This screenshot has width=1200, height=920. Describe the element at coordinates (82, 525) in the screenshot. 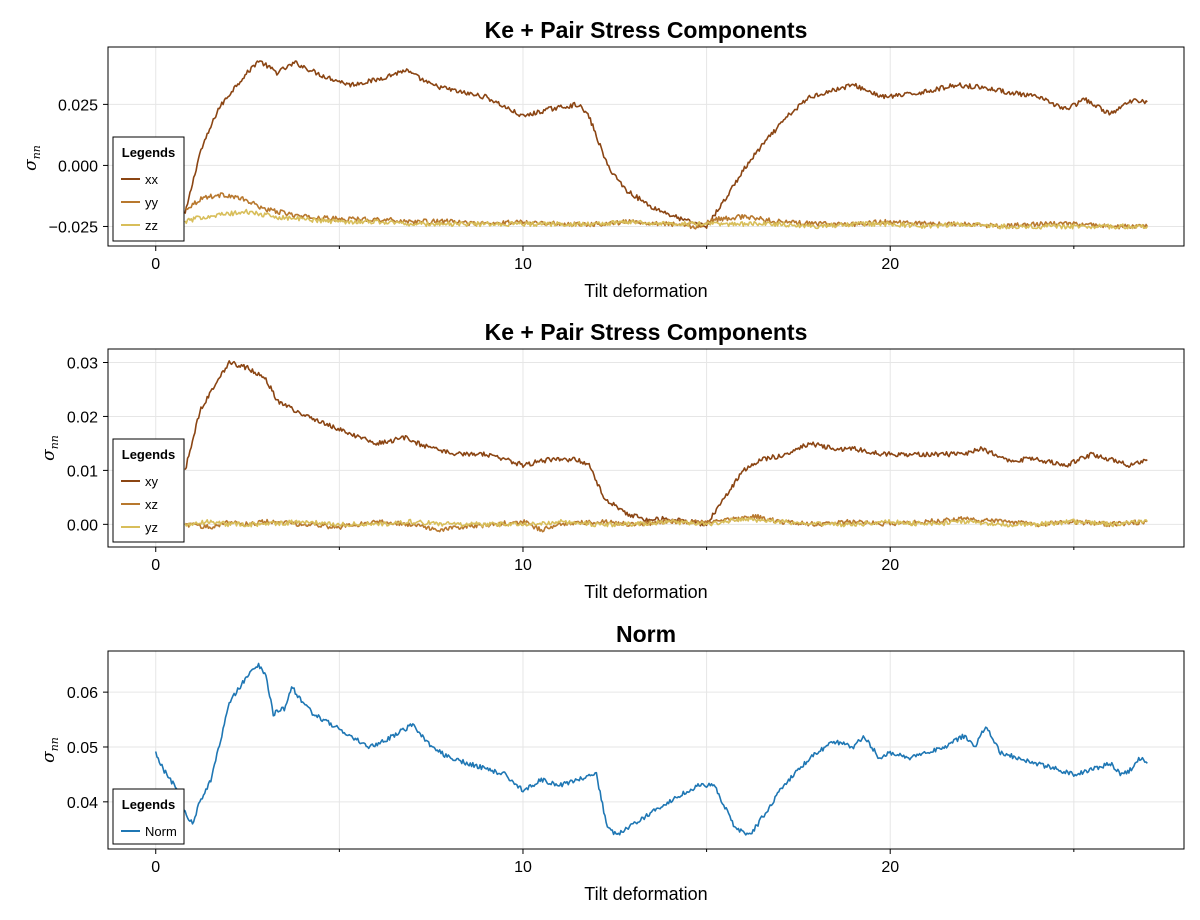

I see `y-tick-label: 0.00` at that location.